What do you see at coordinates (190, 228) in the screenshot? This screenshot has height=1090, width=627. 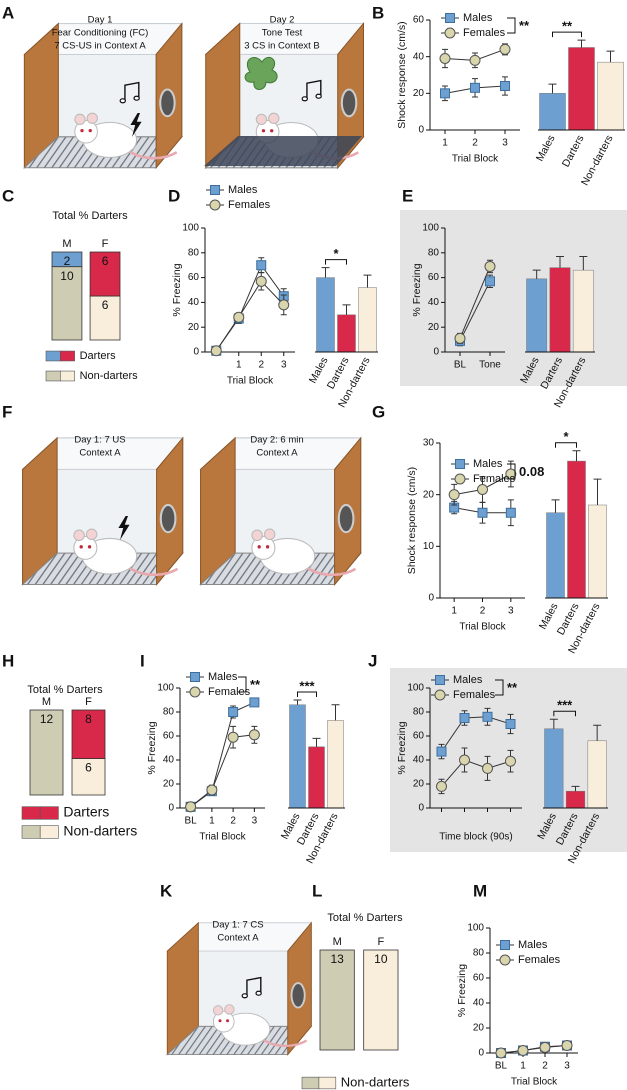 I see `y-tick-label: 100` at bounding box center [190, 228].